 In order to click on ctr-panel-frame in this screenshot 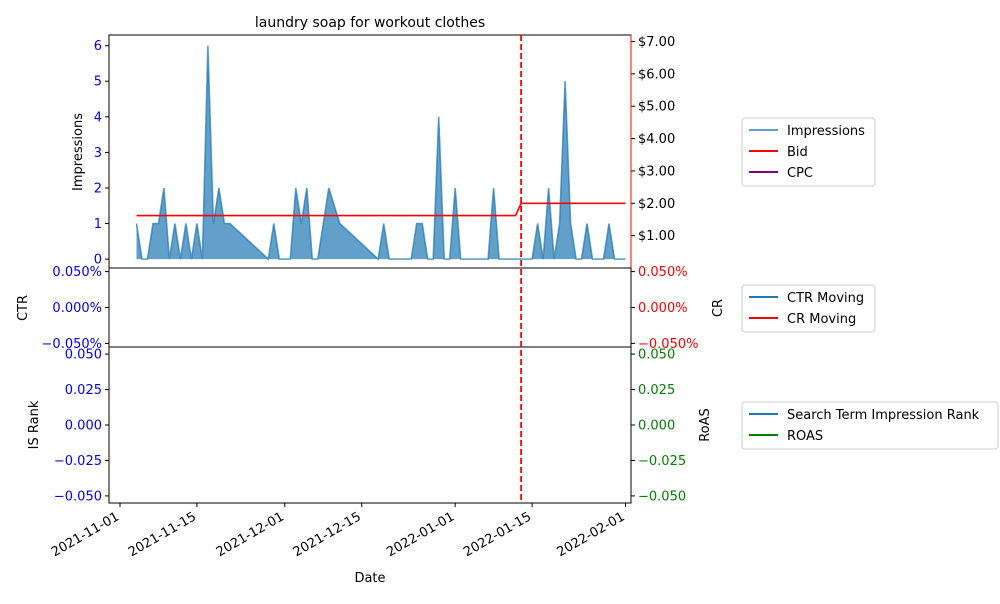, I will do `click(370, 307)`.